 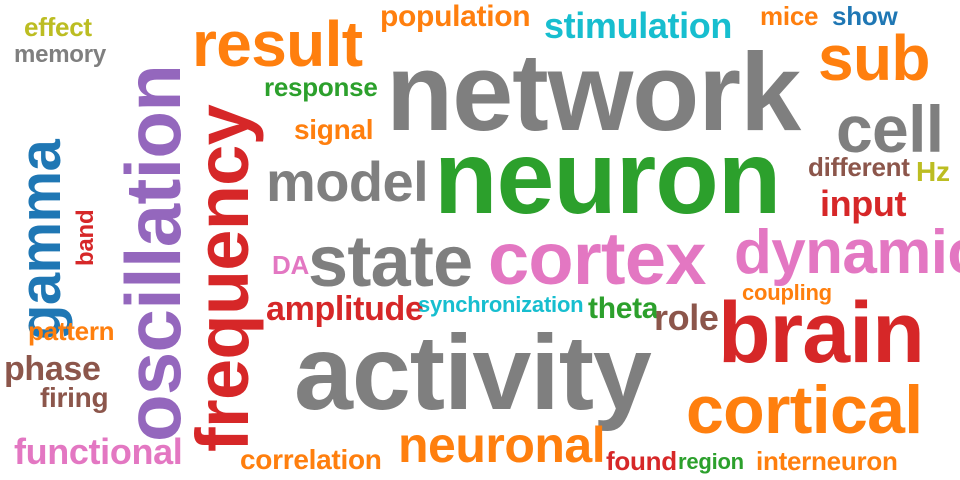 I want to click on word-signal: signal, so click(x=334, y=129).